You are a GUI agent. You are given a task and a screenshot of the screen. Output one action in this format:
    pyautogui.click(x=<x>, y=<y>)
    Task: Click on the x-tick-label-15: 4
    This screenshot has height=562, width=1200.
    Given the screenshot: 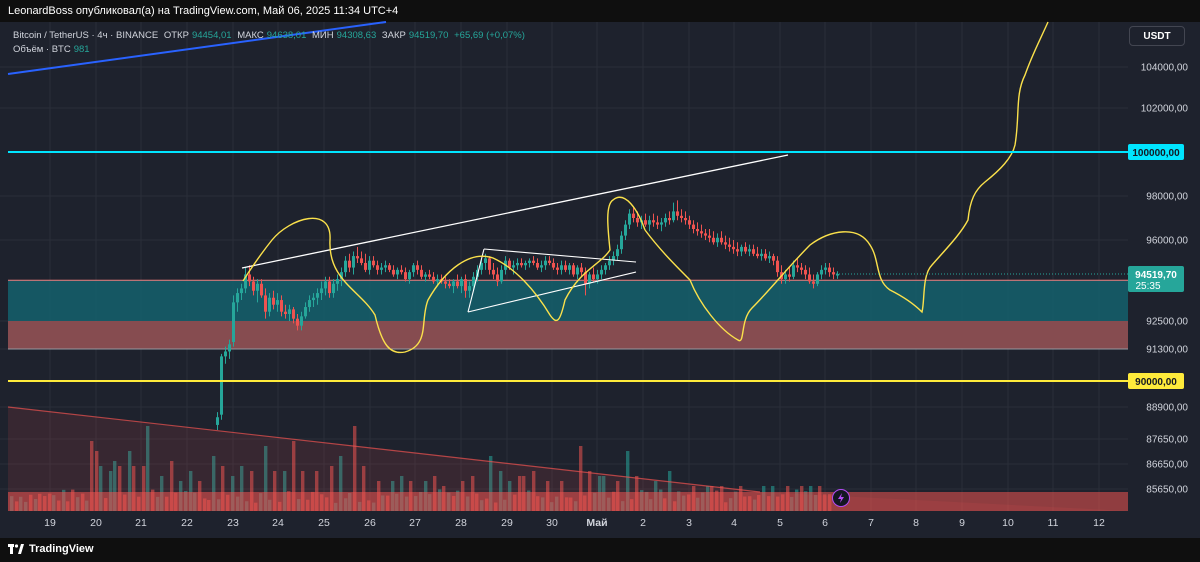 What is the action you would take?
    pyautogui.click(x=734, y=523)
    